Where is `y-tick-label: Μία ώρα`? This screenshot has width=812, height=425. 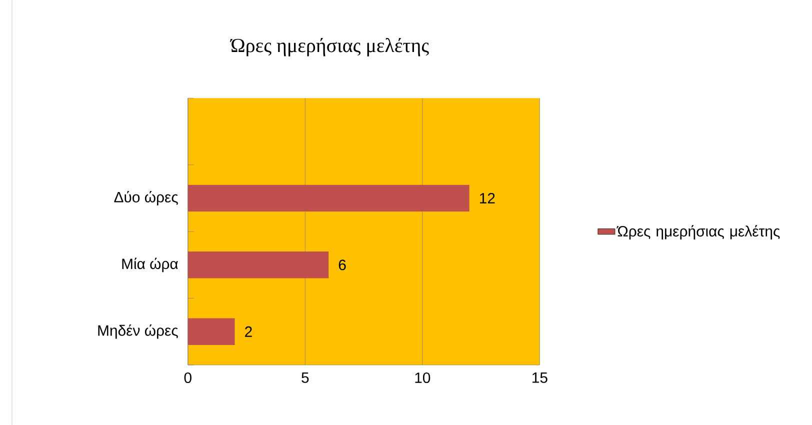
y-tick-label: Μία ώρα is located at coordinates (150, 265).